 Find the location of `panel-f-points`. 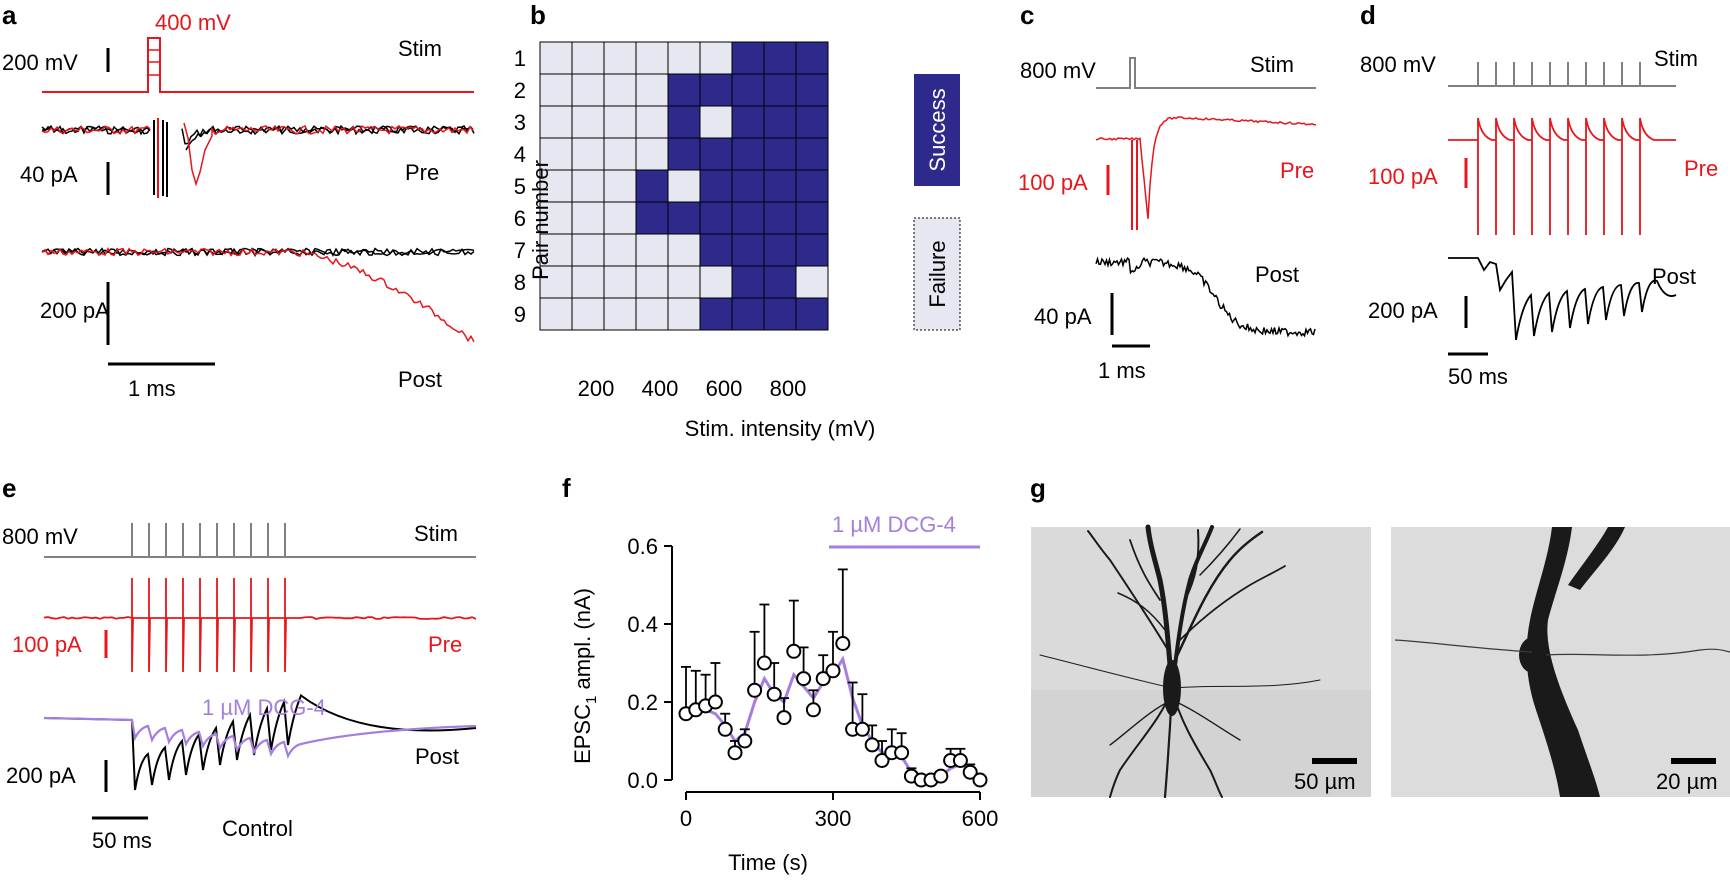

panel-f-points is located at coordinates (833, 712).